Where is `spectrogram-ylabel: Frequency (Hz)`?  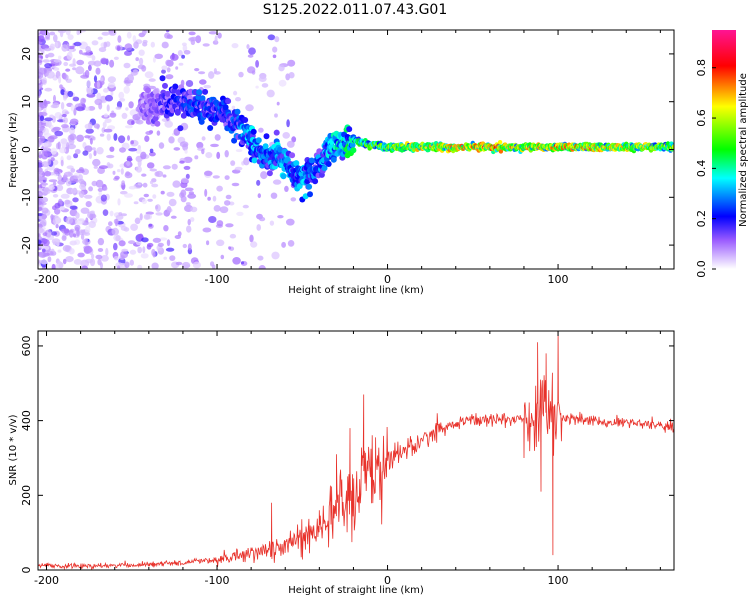
spectrogram-ylabel: Frequency (Hz) is located at coordinates (13, 150).